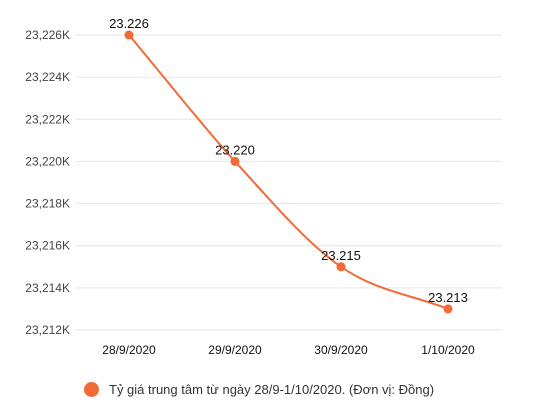 The width and height of the screenshot is (533, 407). I want to click on data-label: 23.226, so click(129, 23).